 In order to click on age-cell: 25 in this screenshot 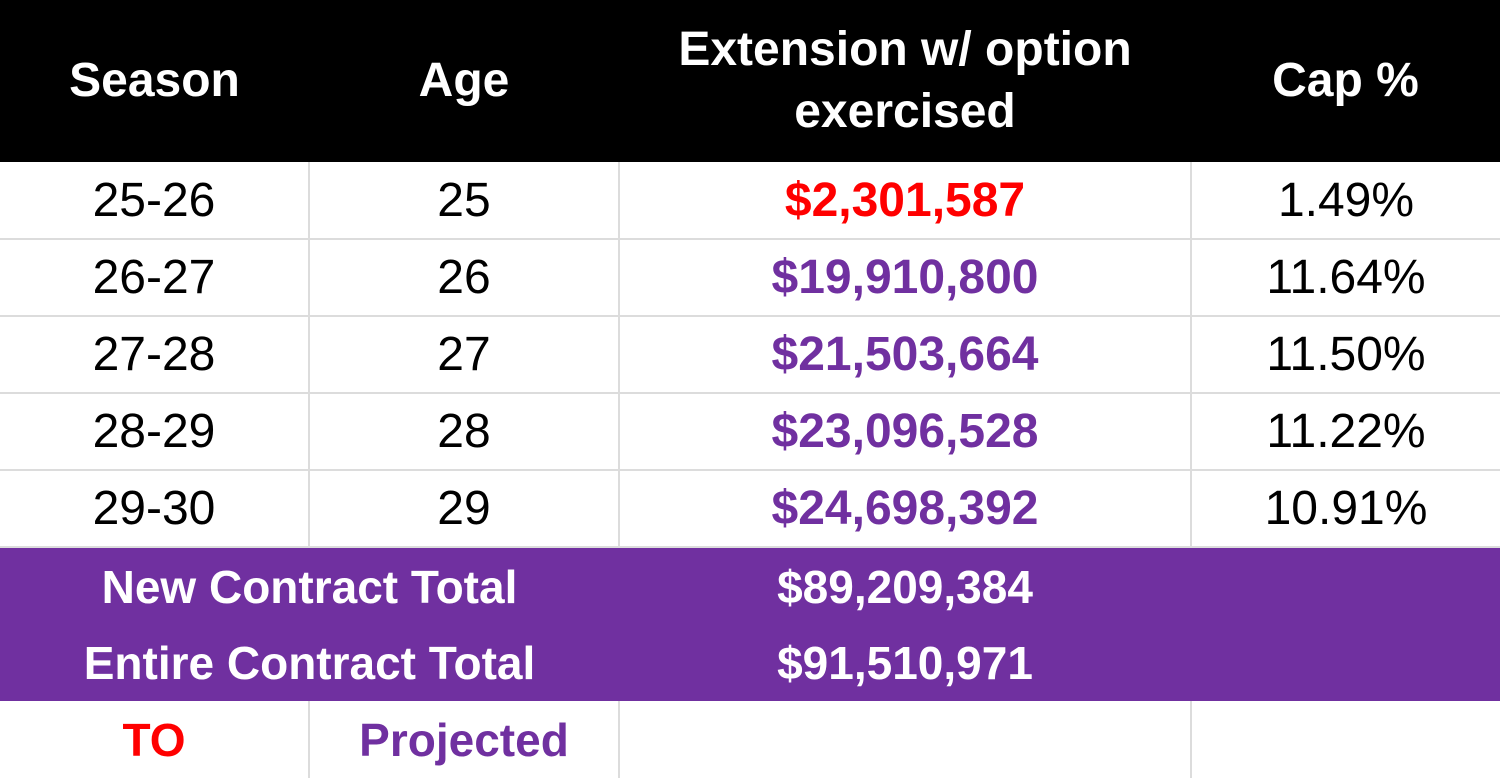, I will do `click(464, 201)`.